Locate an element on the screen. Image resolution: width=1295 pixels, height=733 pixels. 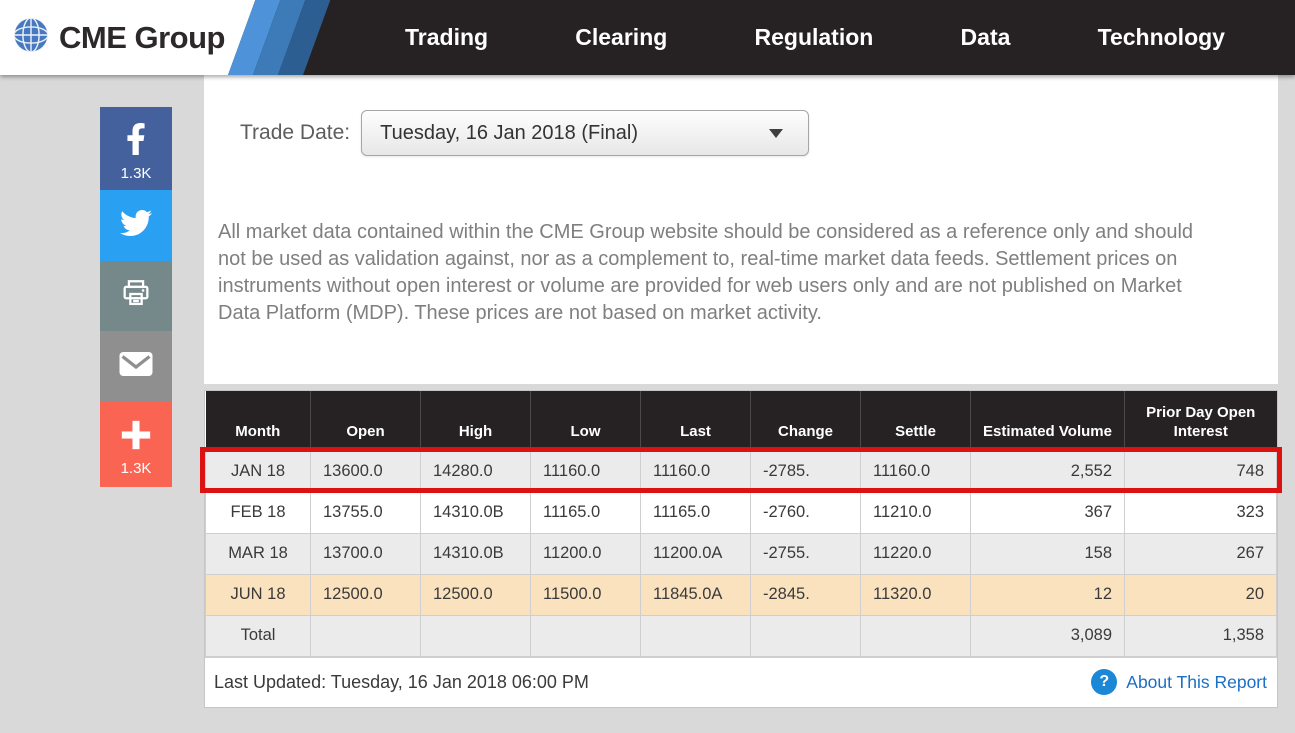
table-cell: 11210.0 is located at coordinates (915, 512).